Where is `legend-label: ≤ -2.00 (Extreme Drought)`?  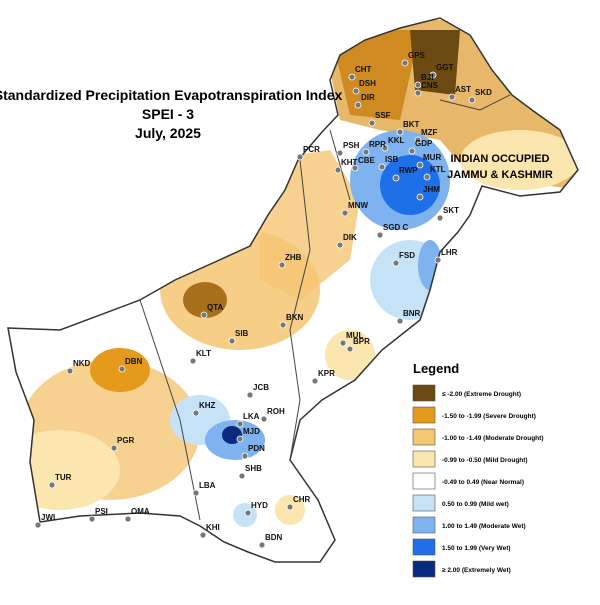
legend-label: ≤ -2.00 (Extreme Drought) is located at coordinates (481, 394).